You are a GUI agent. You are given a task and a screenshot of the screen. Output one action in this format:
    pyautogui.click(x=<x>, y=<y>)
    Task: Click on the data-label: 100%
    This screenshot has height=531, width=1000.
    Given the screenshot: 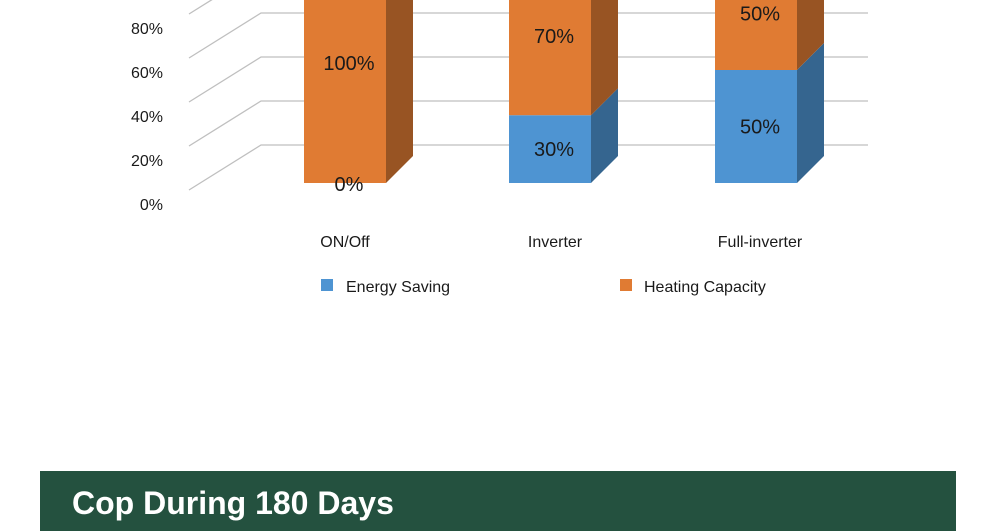 What is the action you would take?
    pyautogui.click(x=348, y=64)
    